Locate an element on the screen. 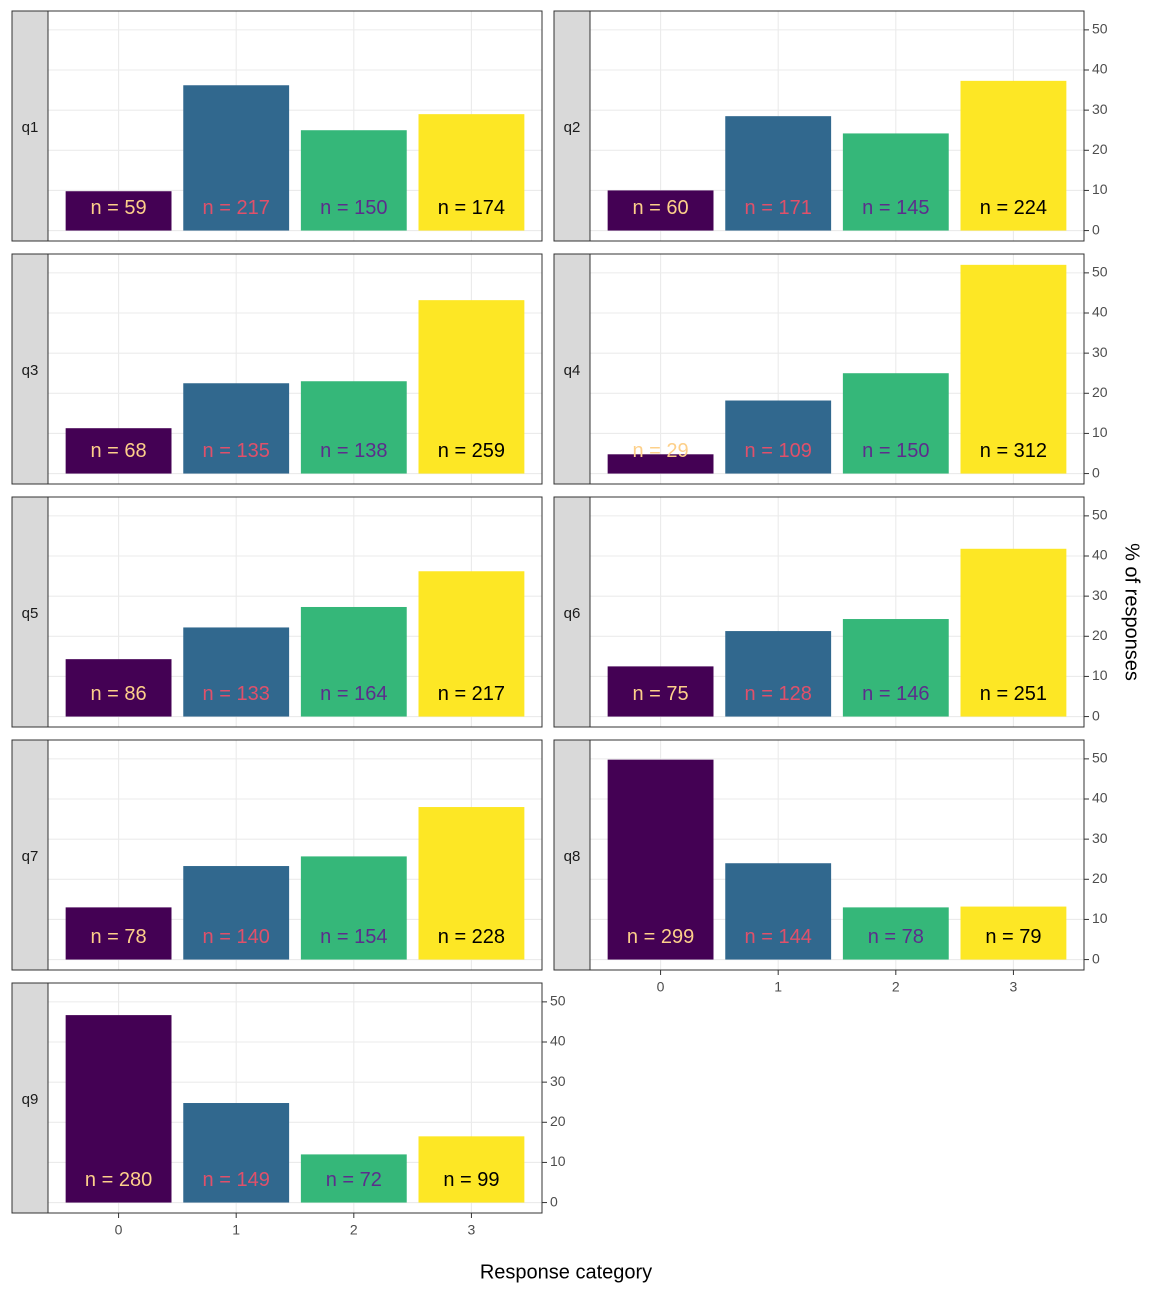 Image resolution: width=1152 pixels, height=1296 pixels. bar-label: n = 144 is located at coordinates (778, 937).